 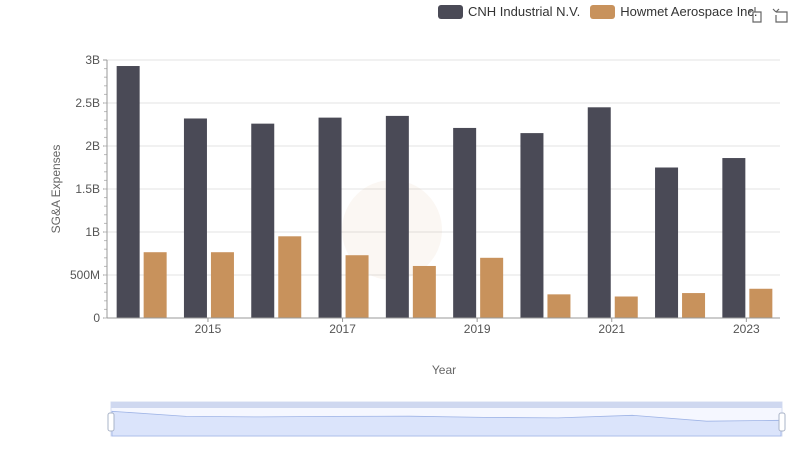 I want to click on y-tick-label: 2B, so click(x=92, y=146).